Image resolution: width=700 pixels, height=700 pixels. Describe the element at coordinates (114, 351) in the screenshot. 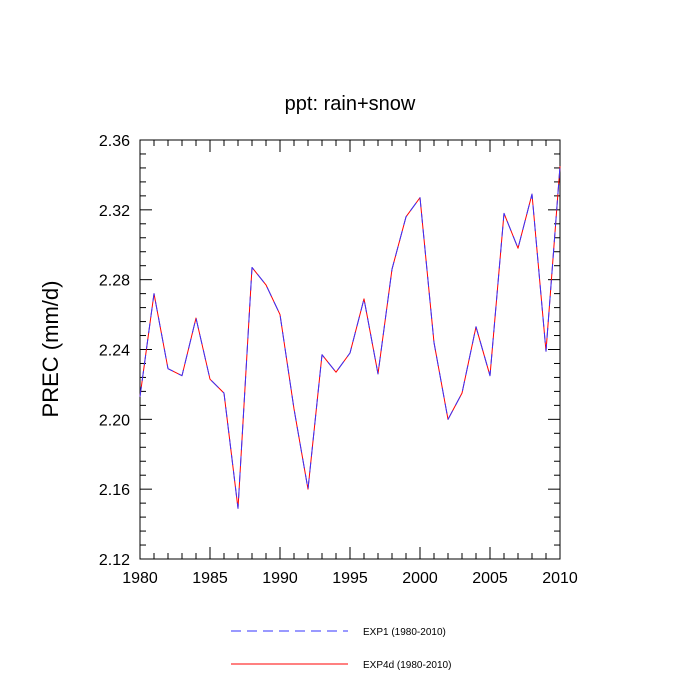

I see `y-tick-label: 2.24` at that location.